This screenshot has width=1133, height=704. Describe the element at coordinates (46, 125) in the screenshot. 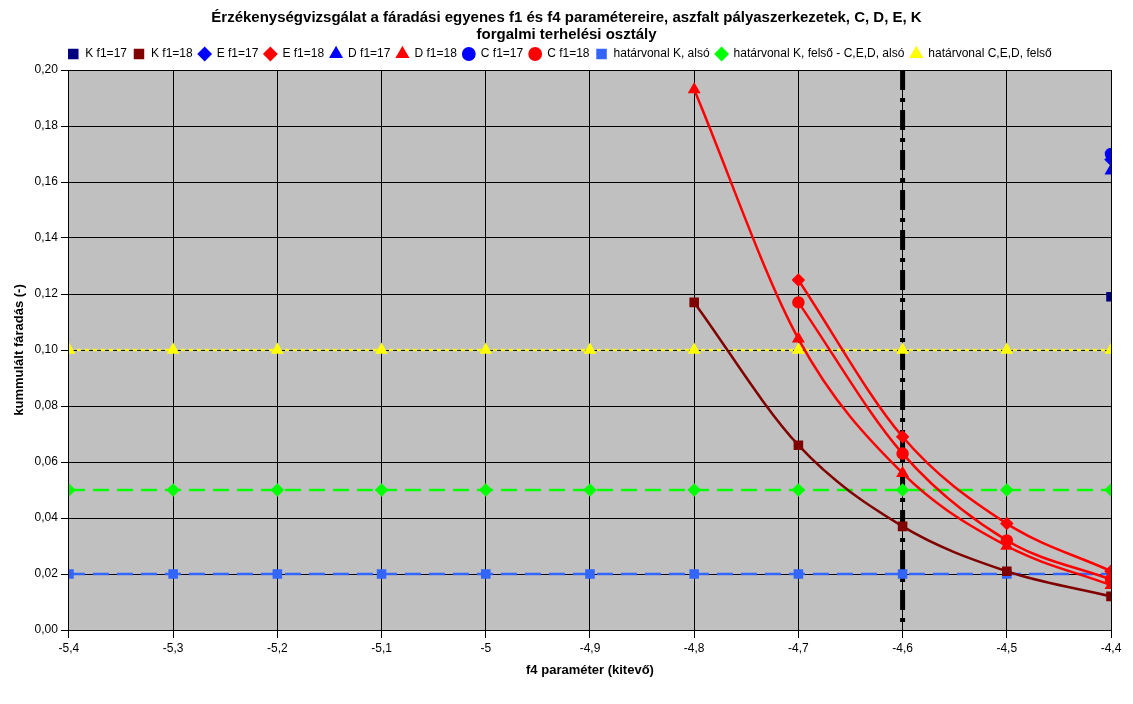

I see `y-tick-label: 0,18` at that location.